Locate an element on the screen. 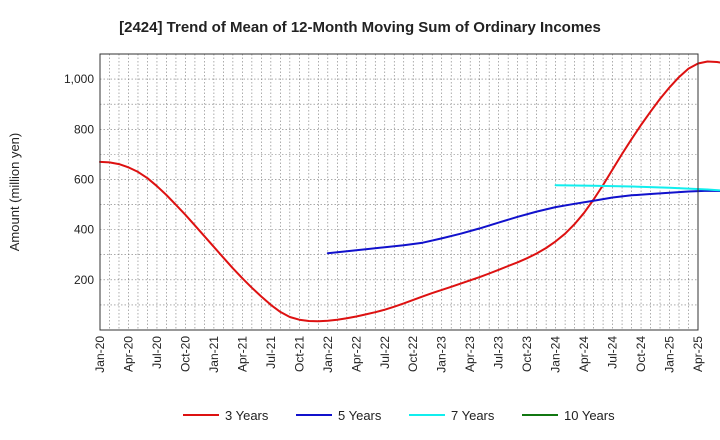 Image resolution: width=720 pixels, height=440 pixels. legend-label: 5 Years is located at coordinates (360, 415).